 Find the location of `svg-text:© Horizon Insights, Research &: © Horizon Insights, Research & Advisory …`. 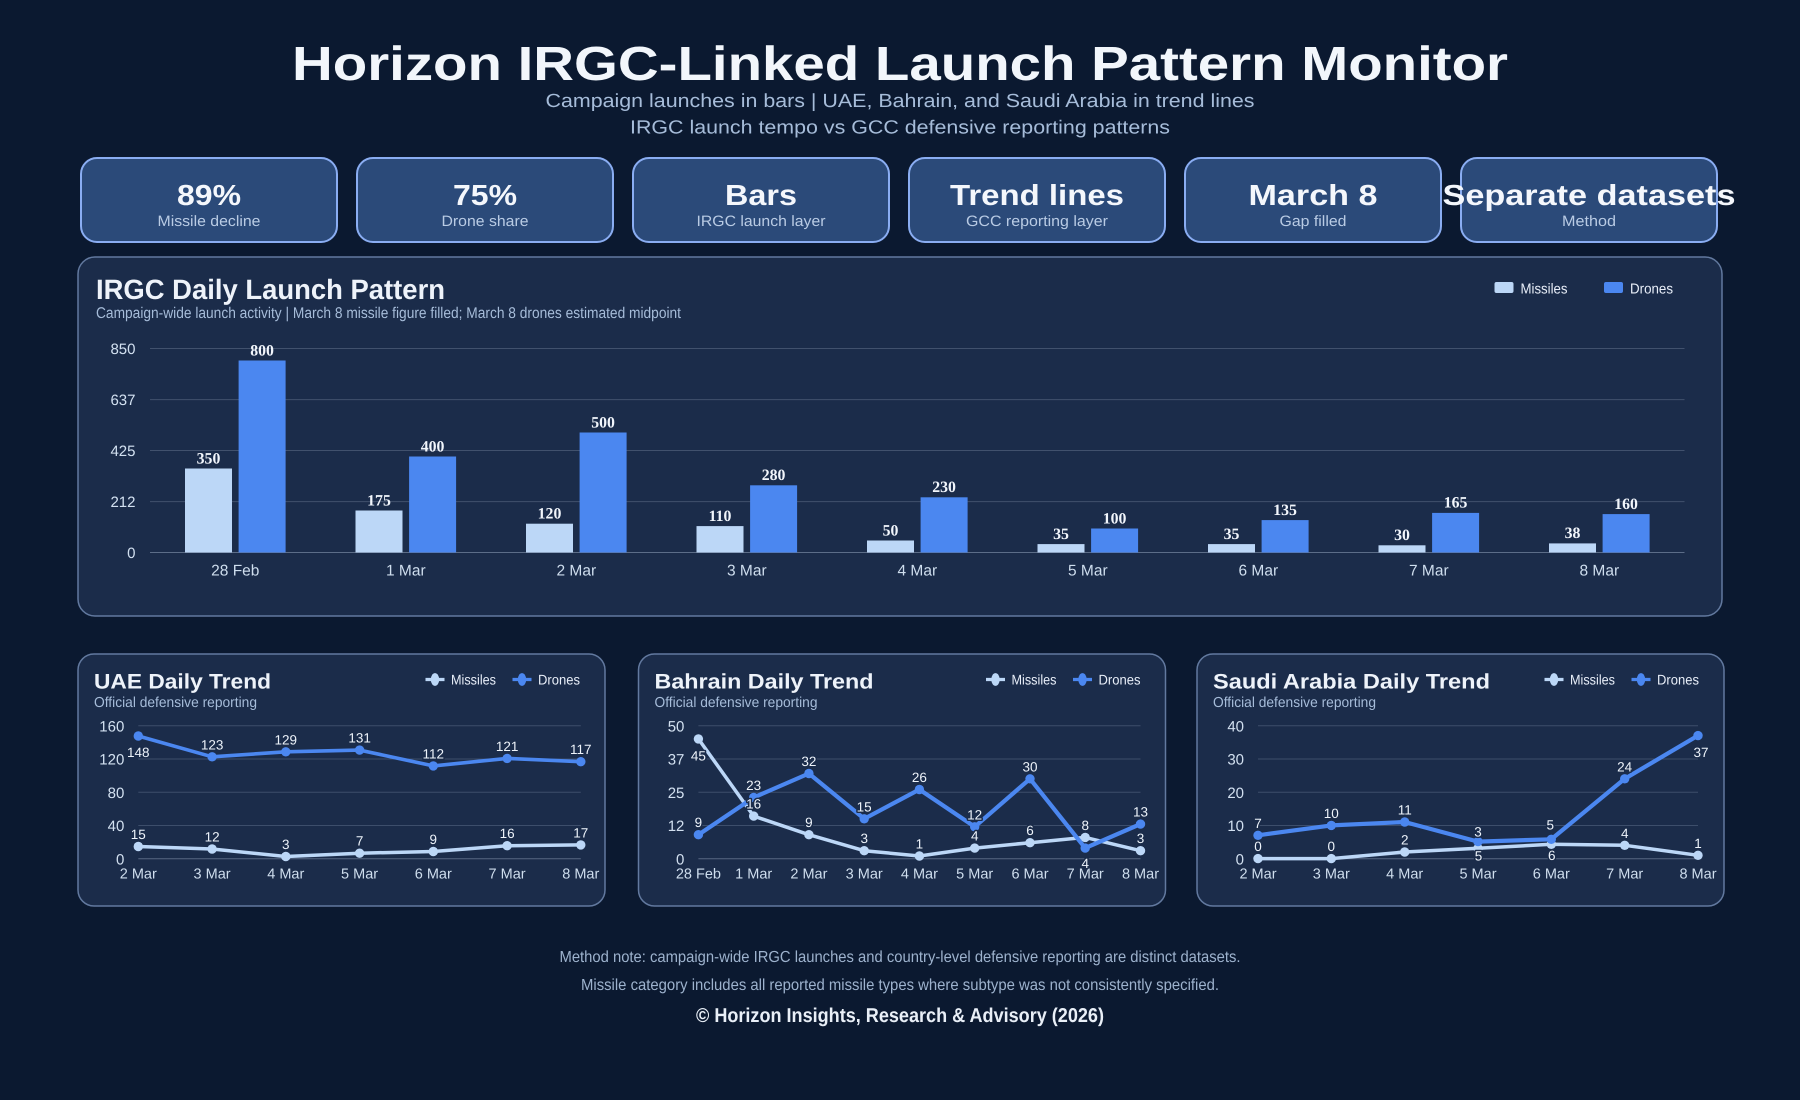

svg-text:© Horizon Insights, Research &: © Horizon Insights, Research & Advisory … is located at coordinates (900, 1016).